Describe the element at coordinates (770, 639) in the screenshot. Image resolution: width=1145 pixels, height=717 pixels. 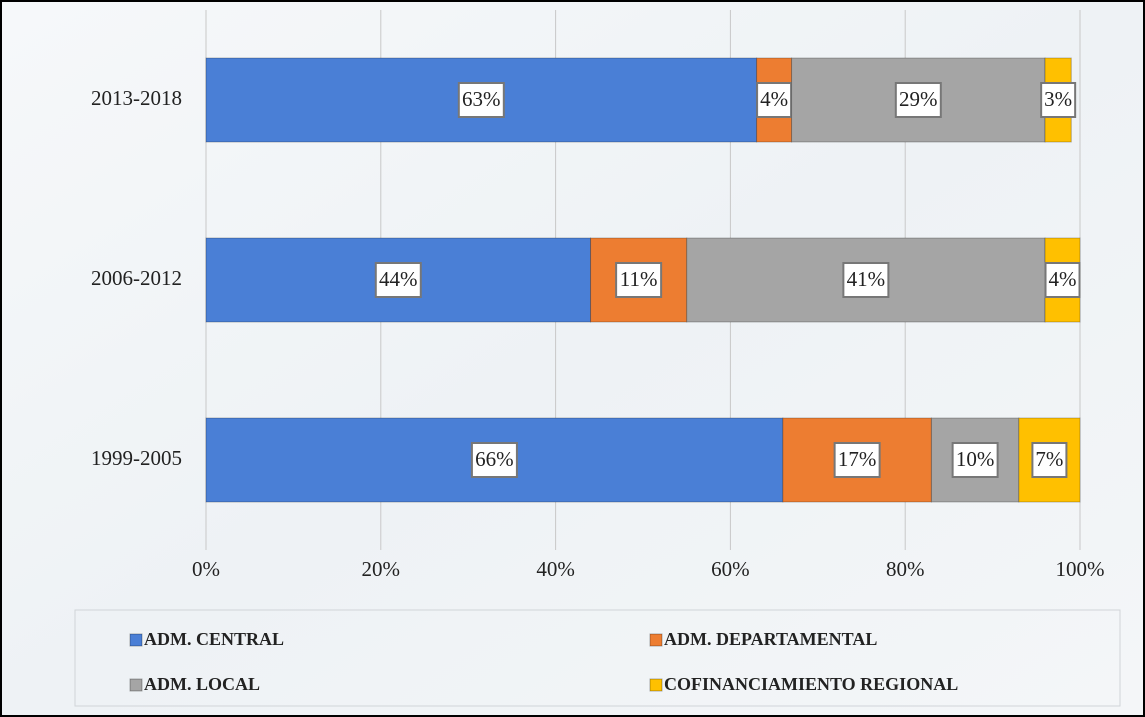
I see `legend-label: ADM. DEPARTAMENTAL` at that location.